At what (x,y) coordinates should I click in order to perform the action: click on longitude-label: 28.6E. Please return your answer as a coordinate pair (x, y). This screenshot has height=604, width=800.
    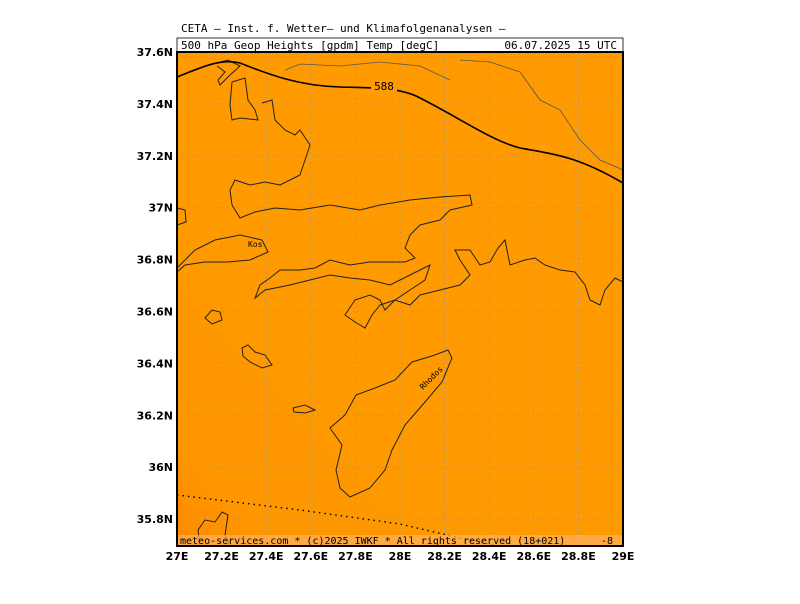
    Looking at the image, I should click on (533, 556).